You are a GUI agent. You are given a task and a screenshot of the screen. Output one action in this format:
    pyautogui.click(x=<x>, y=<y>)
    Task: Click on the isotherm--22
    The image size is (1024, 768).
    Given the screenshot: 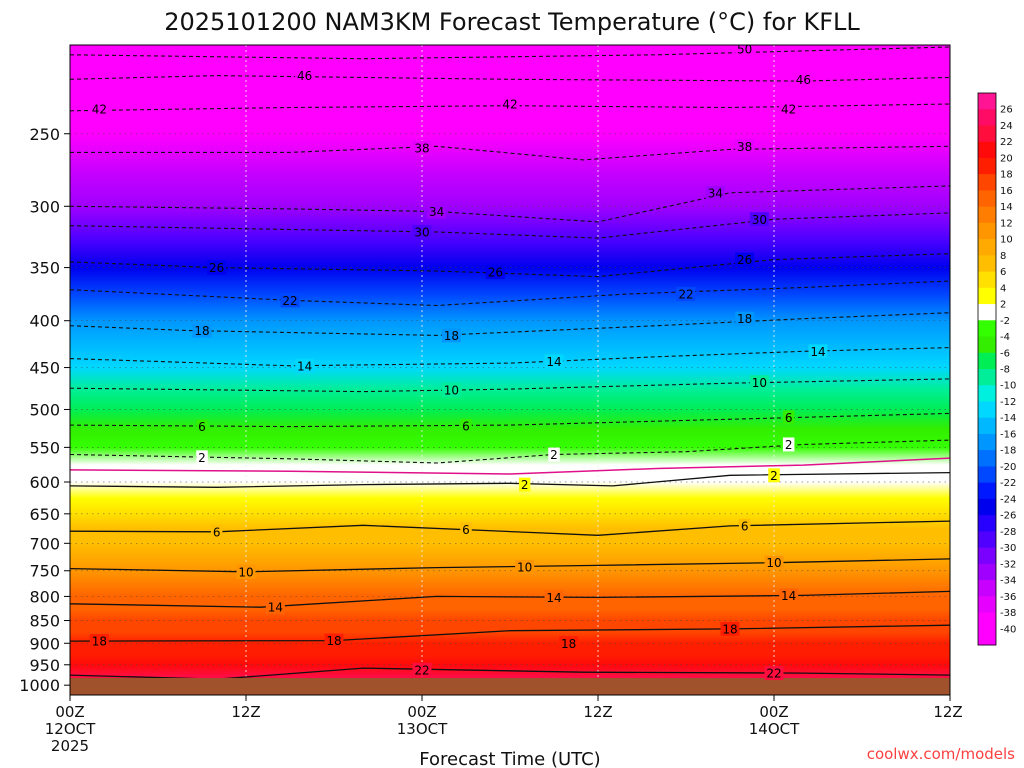 What is the action you would take?
    pyautogui.click(x=510, y=293)
    